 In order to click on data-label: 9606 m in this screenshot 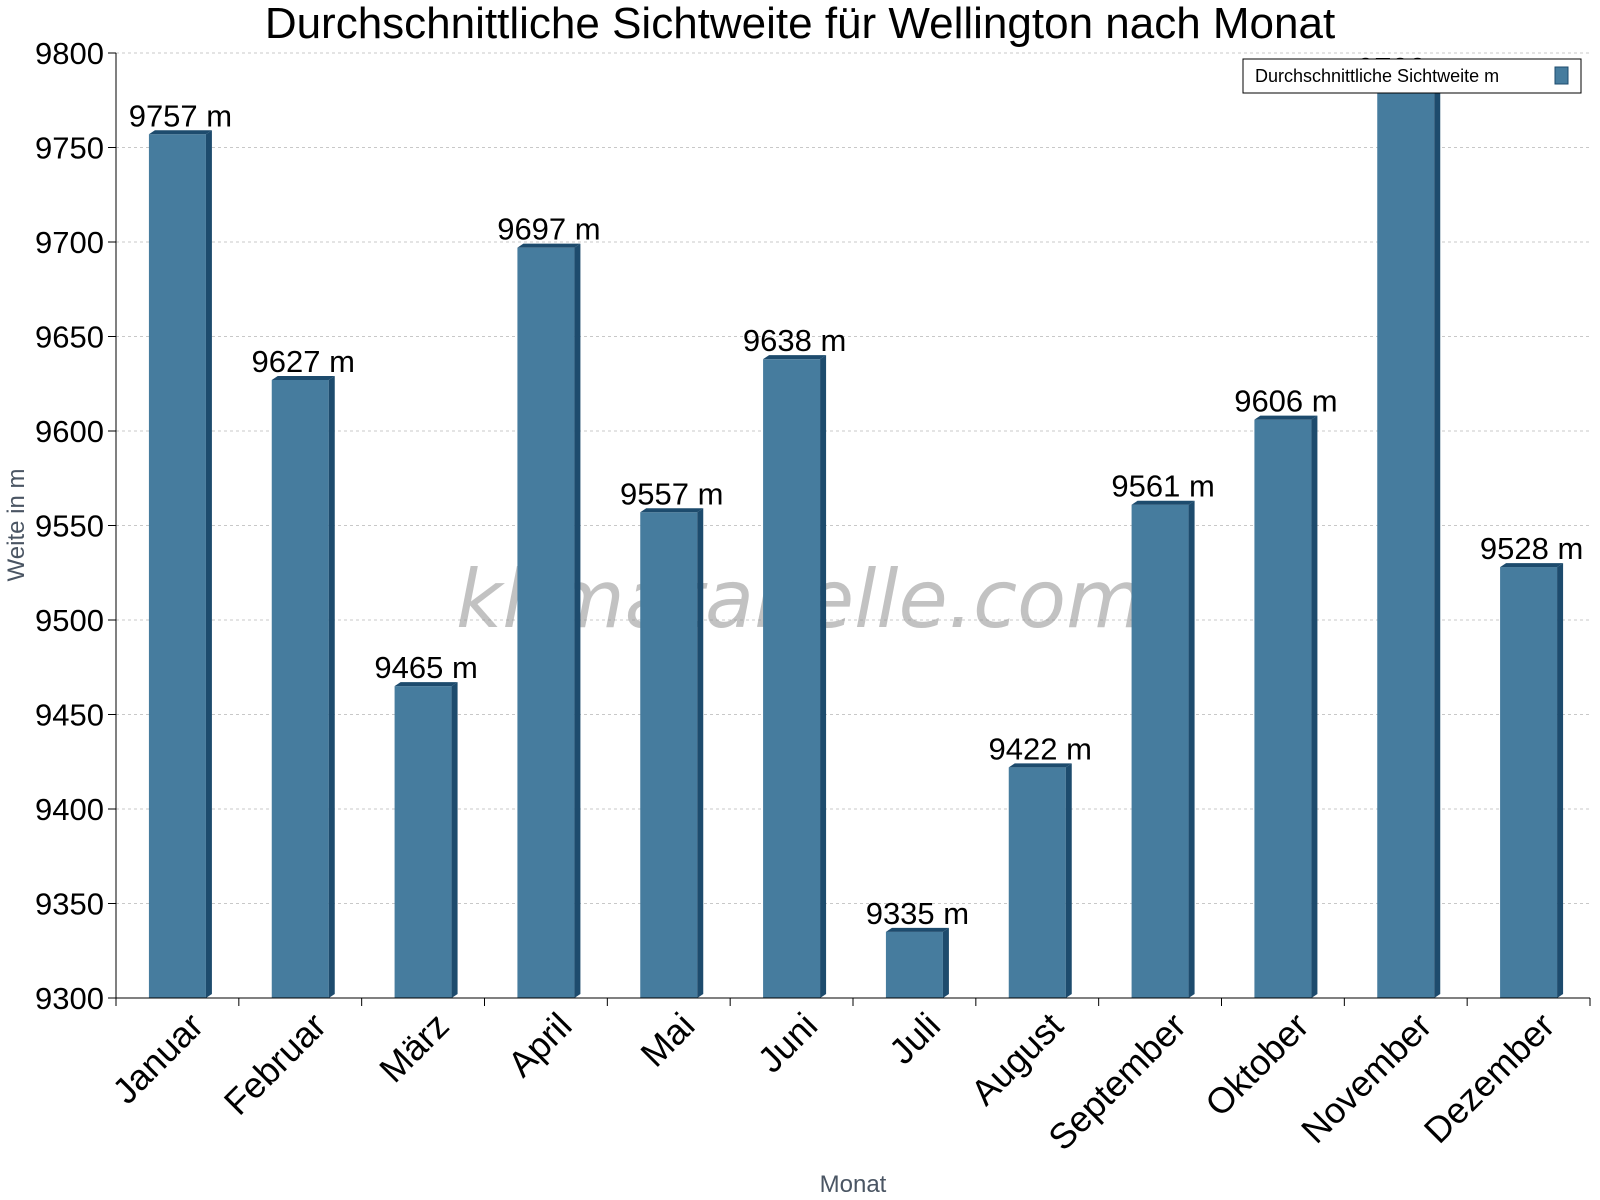, I will do `click(1285, 401)`.